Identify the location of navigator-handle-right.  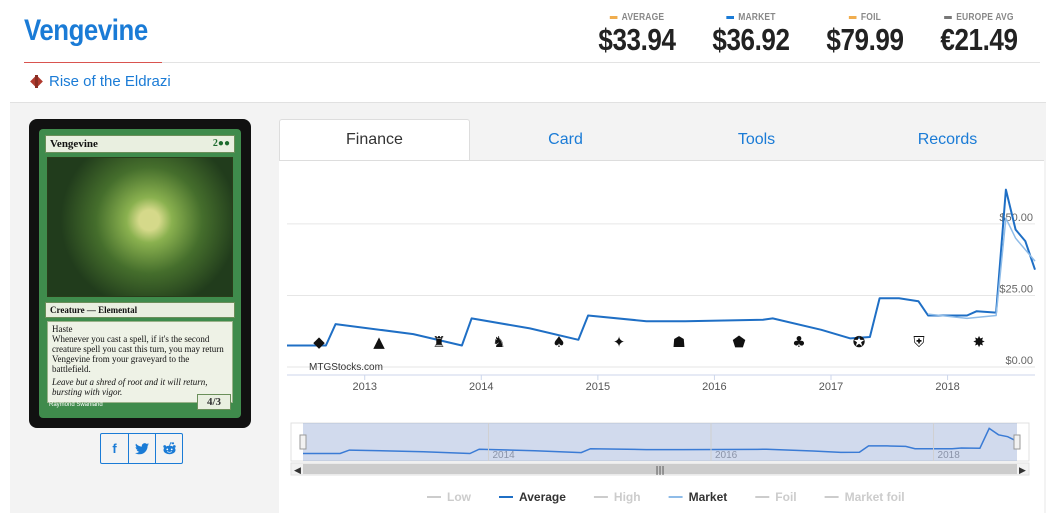
(1017, 442).